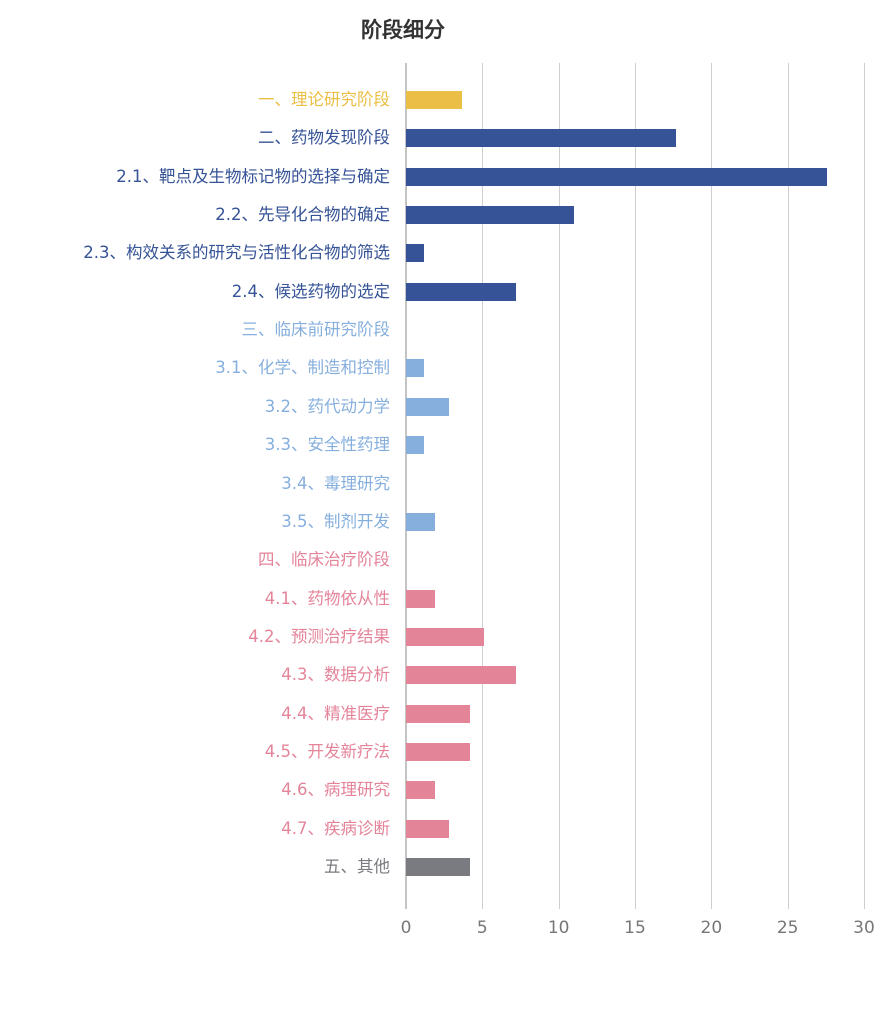  What do you see at coordinates (335, 521) in the screenshot?
I see `category-label: 3.5、制剂开发` at bounding box center [335, 521].